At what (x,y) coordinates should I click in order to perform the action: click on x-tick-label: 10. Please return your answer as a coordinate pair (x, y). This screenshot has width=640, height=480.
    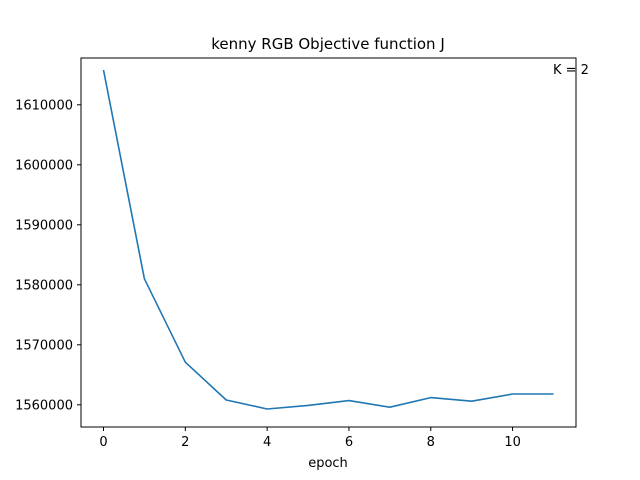
    Looking at the image, I should click on (512, 442).